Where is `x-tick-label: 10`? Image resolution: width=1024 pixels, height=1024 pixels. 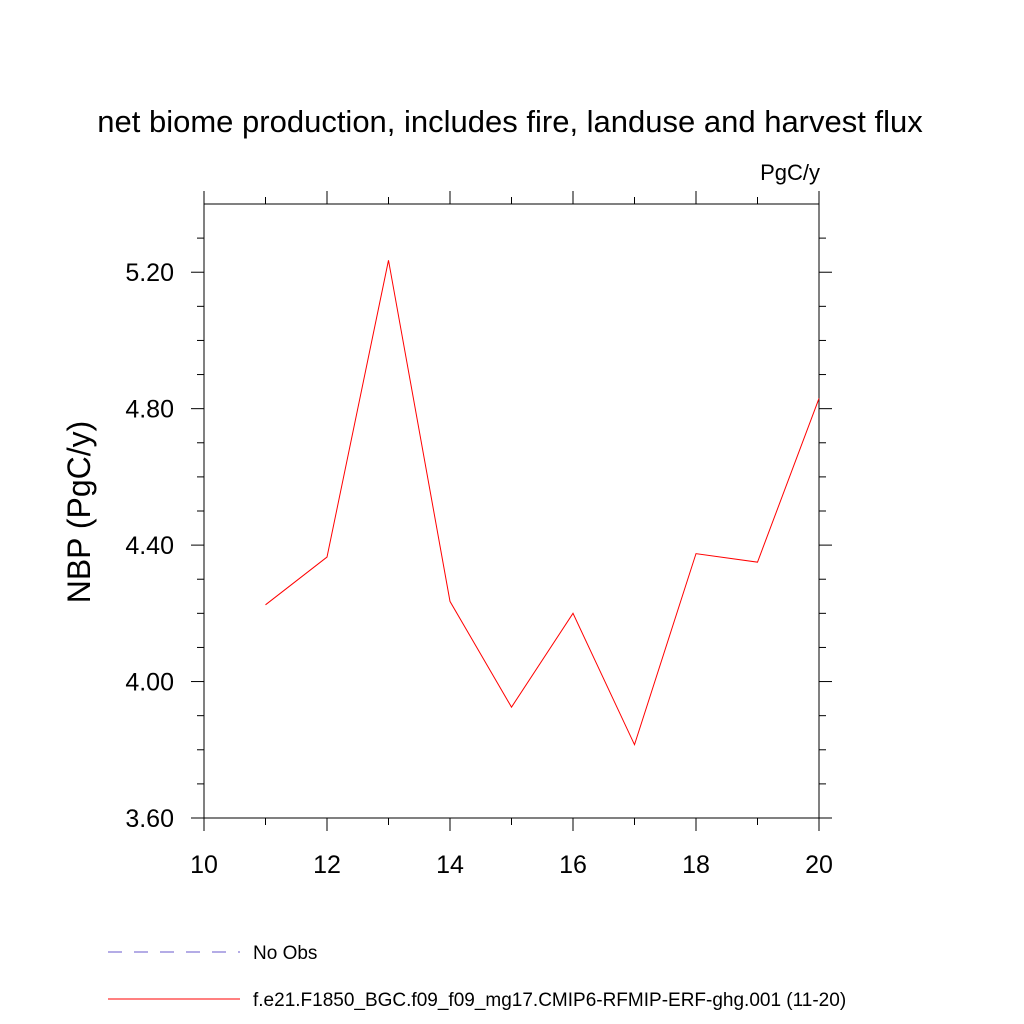
x-tick-label: 10 is located at coordinates (204, 865).